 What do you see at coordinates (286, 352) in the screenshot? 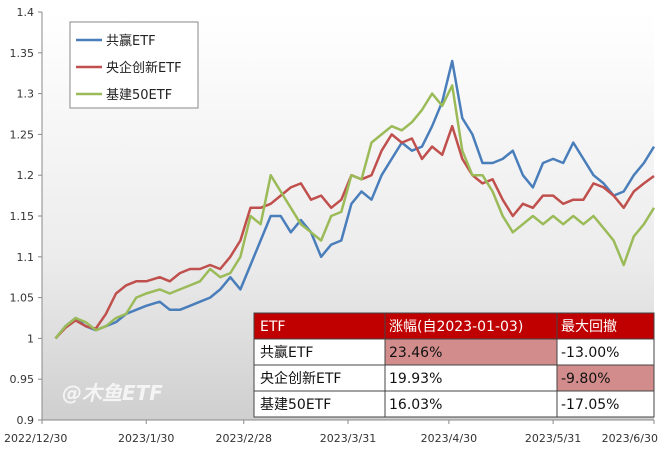
I see `table-cell-etf: 共赢ETF` at bounding box center [286, 352].